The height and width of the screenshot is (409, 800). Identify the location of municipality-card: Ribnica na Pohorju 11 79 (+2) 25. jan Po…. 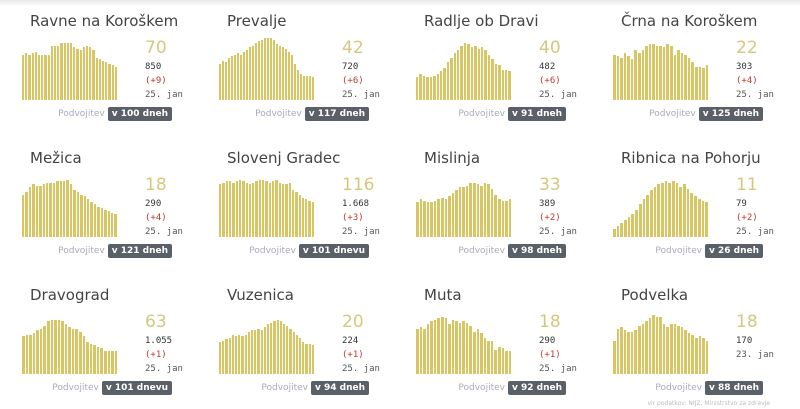
(688, 202).